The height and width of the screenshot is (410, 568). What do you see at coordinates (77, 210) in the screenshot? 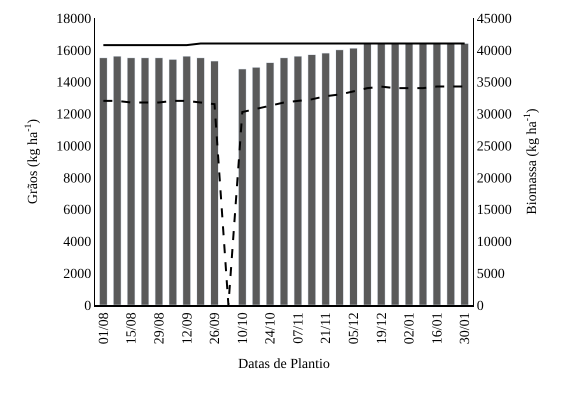
I see `y-tick-label: 6000` at bounding box center [77, 210].